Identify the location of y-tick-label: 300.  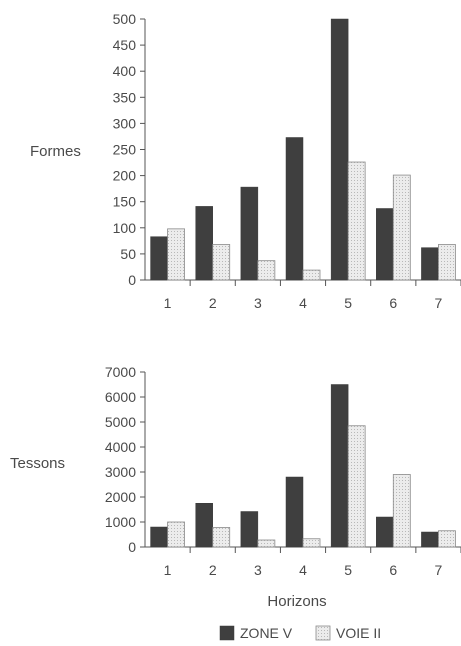
(125, 123).